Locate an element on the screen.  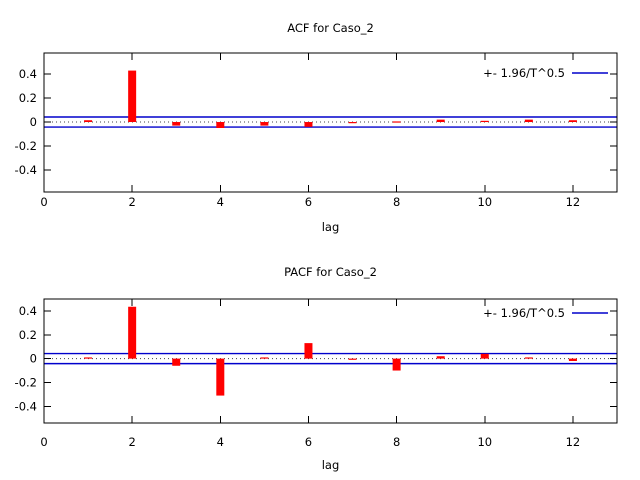
acf-xlabel: lag is located at coordinates (331, 227).